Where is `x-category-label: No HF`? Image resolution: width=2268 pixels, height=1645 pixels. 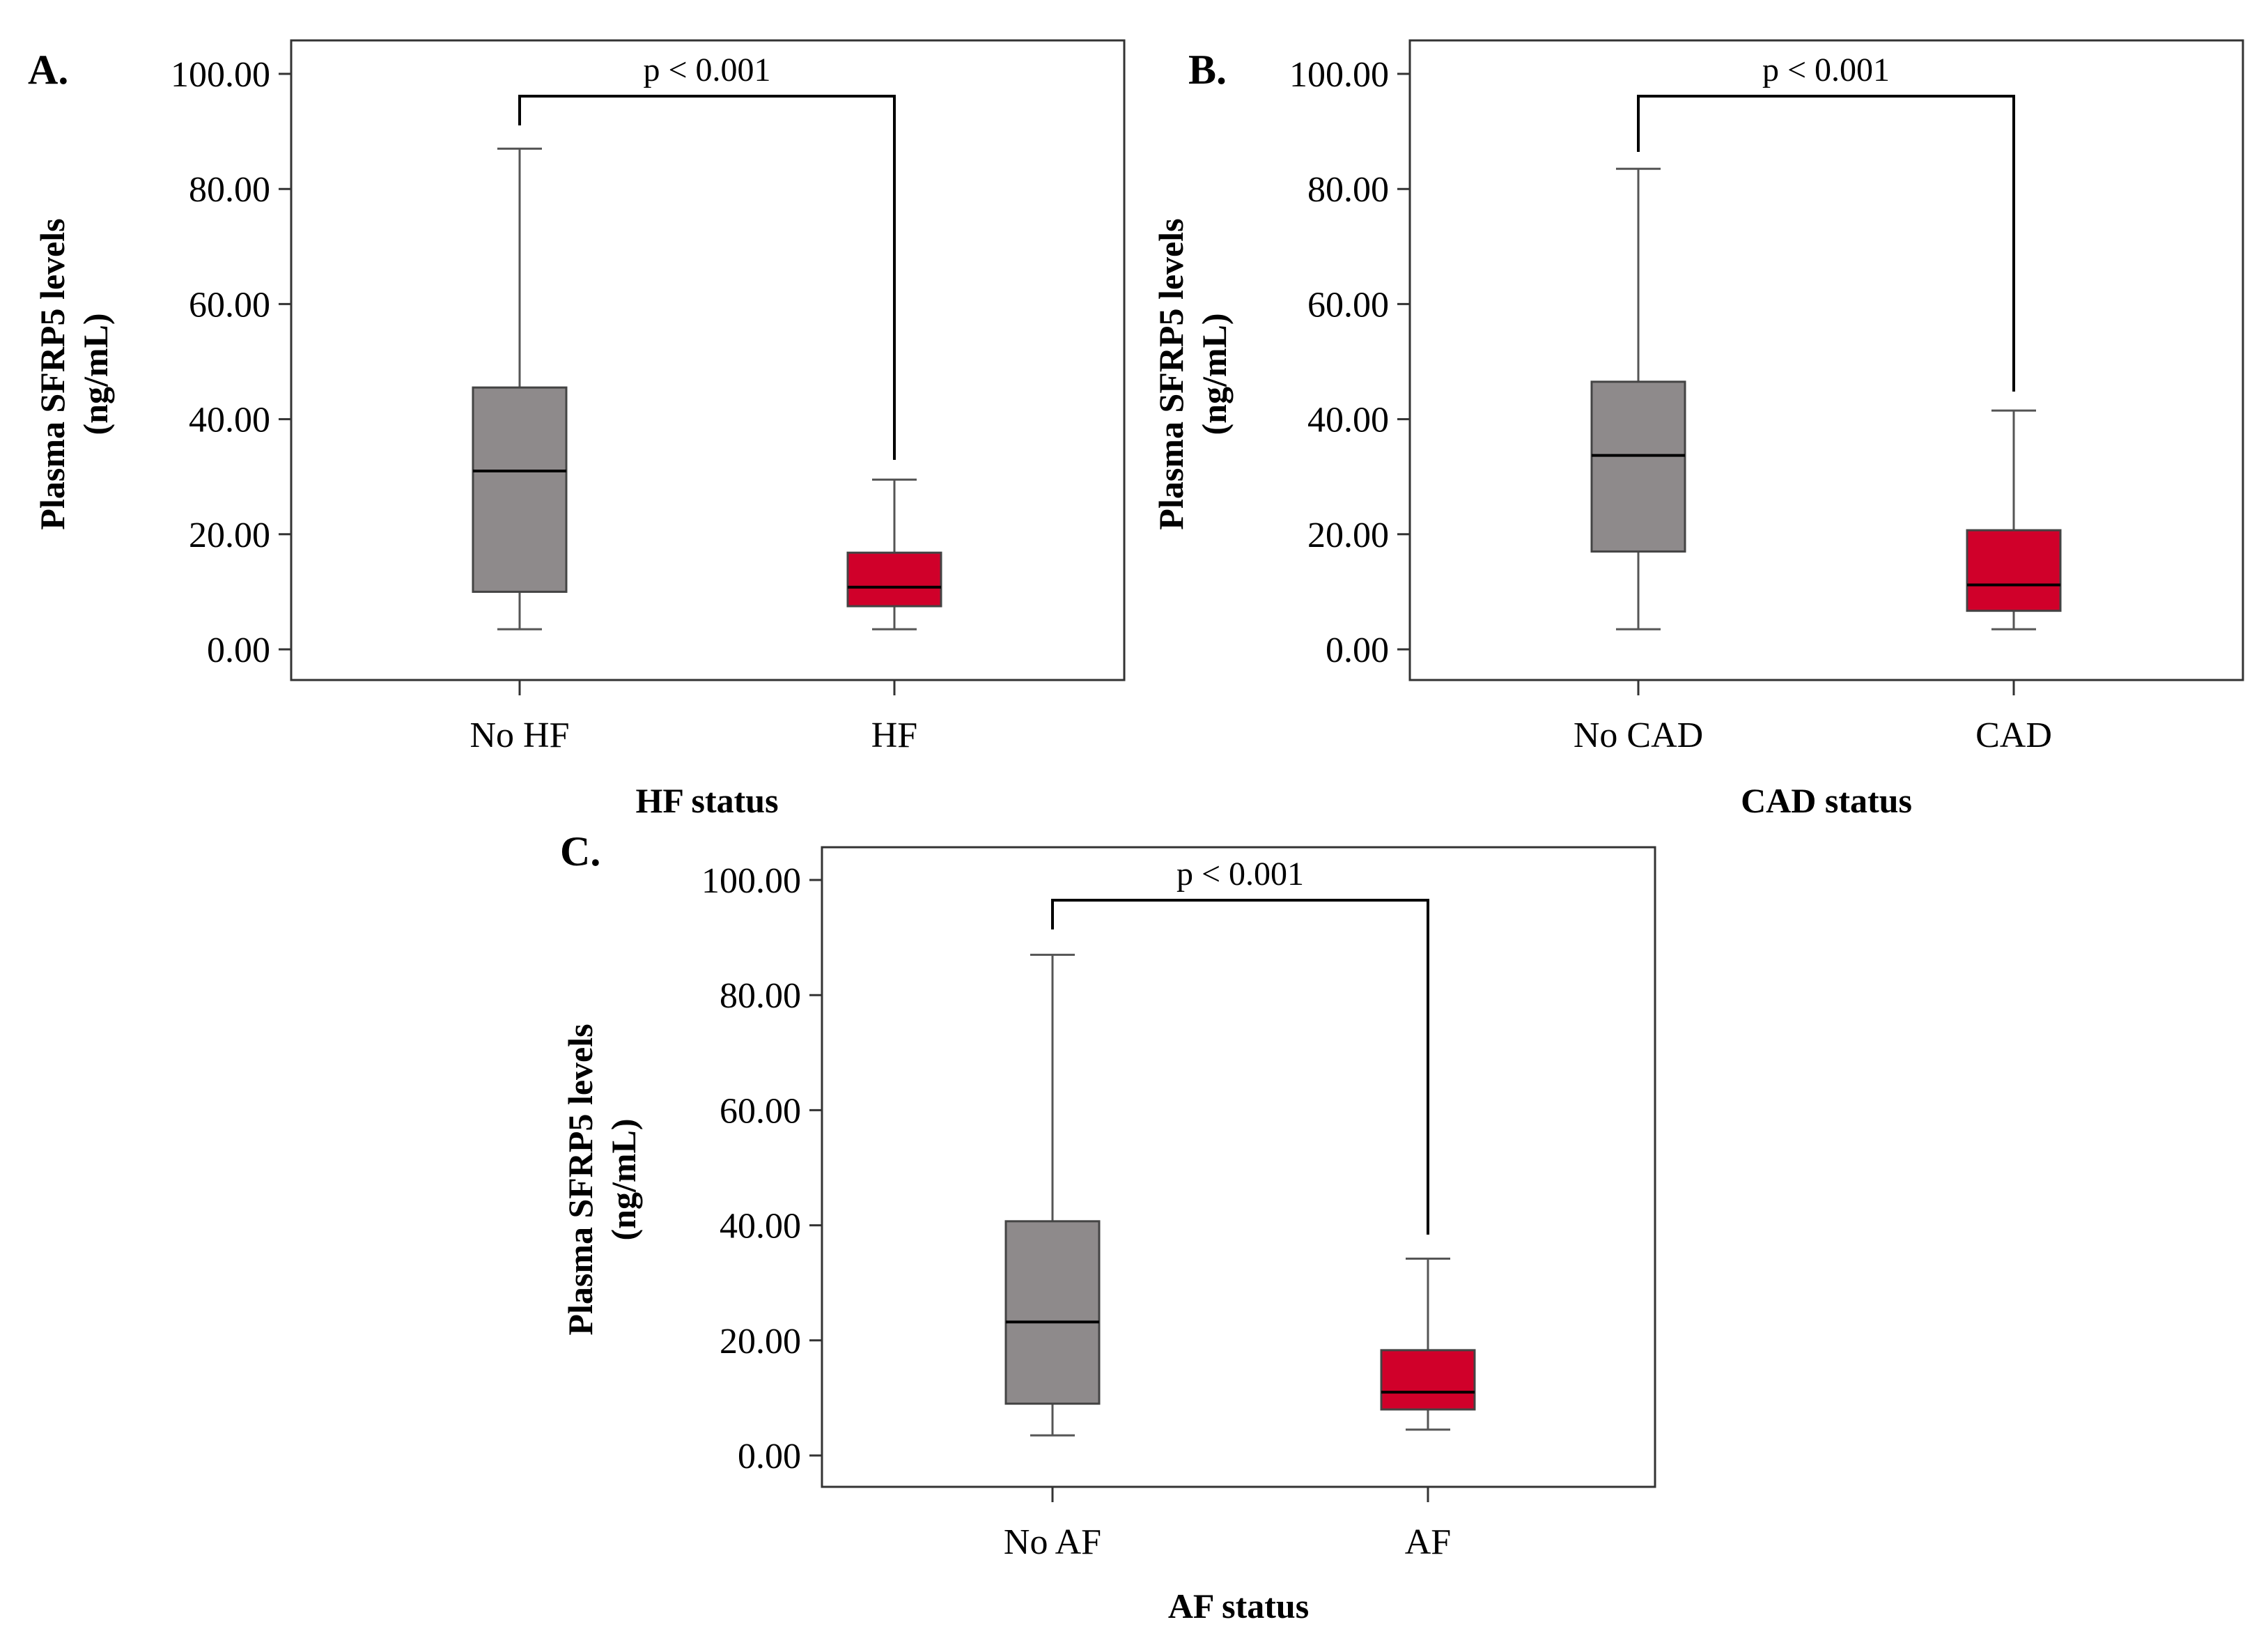 x-category-label: No HF is located at coordinates (519, 735).